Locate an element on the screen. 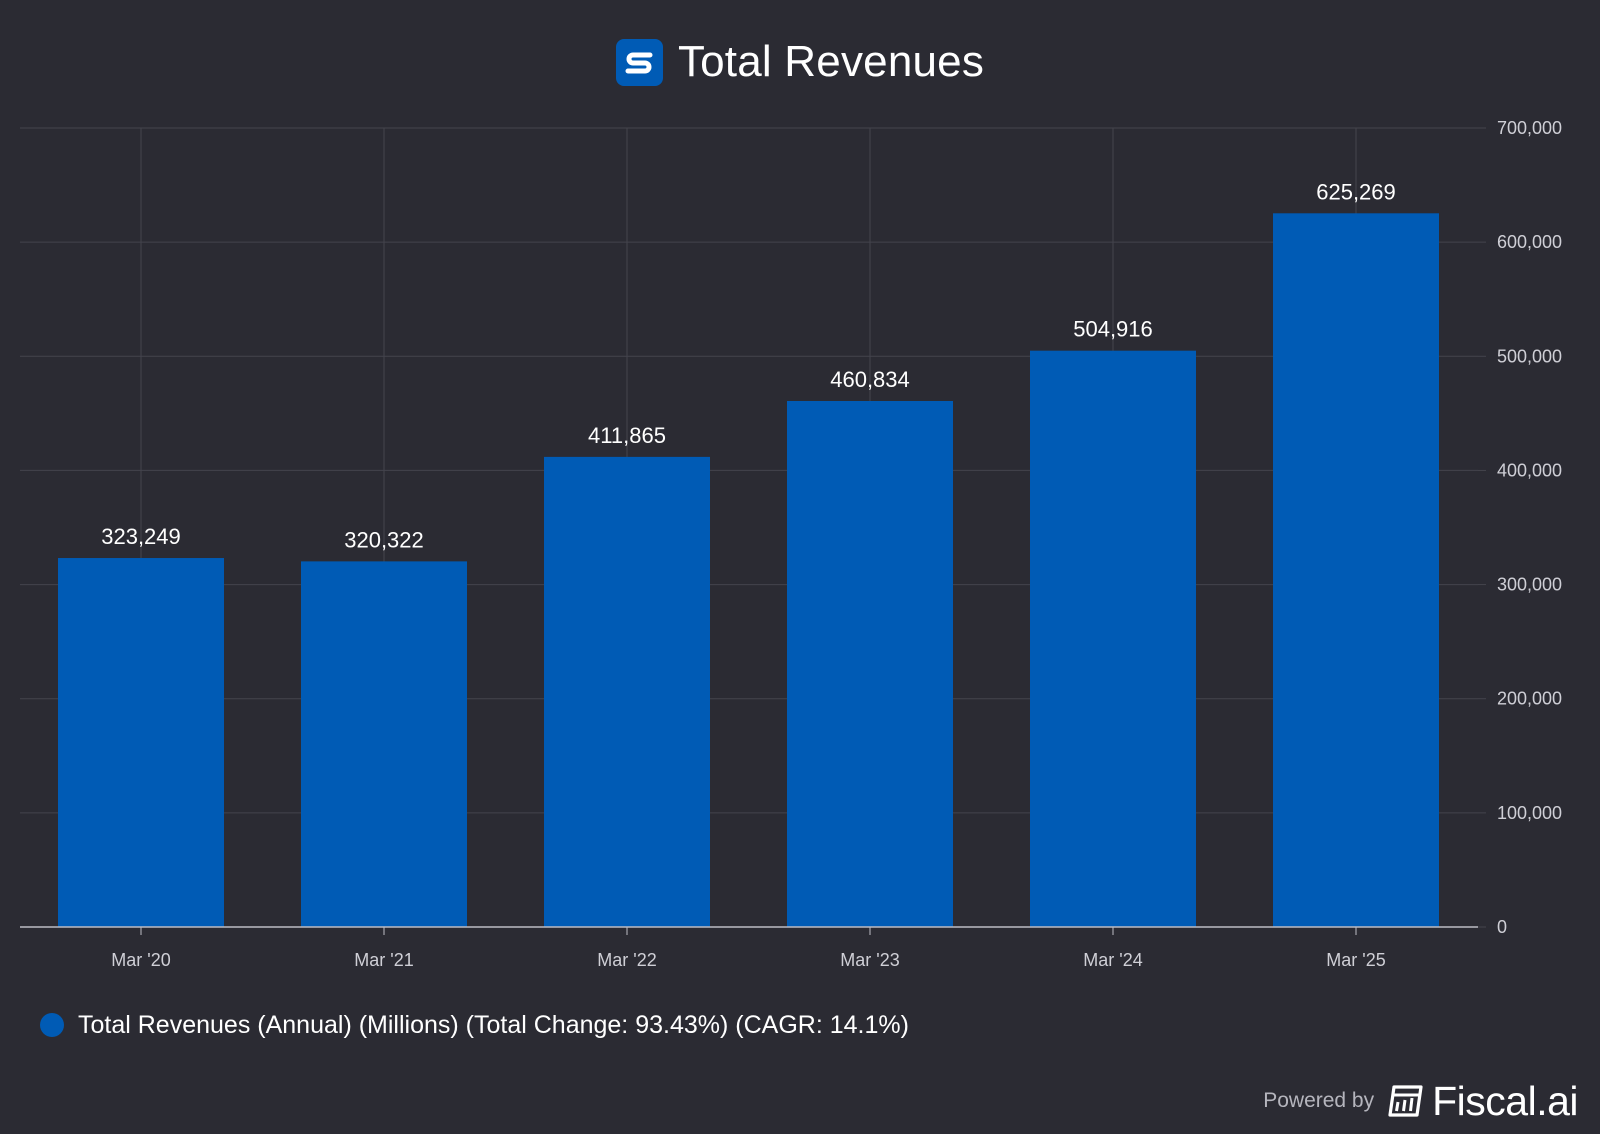  fiscal-logo-icon is located at coordinates (1405, 1101).